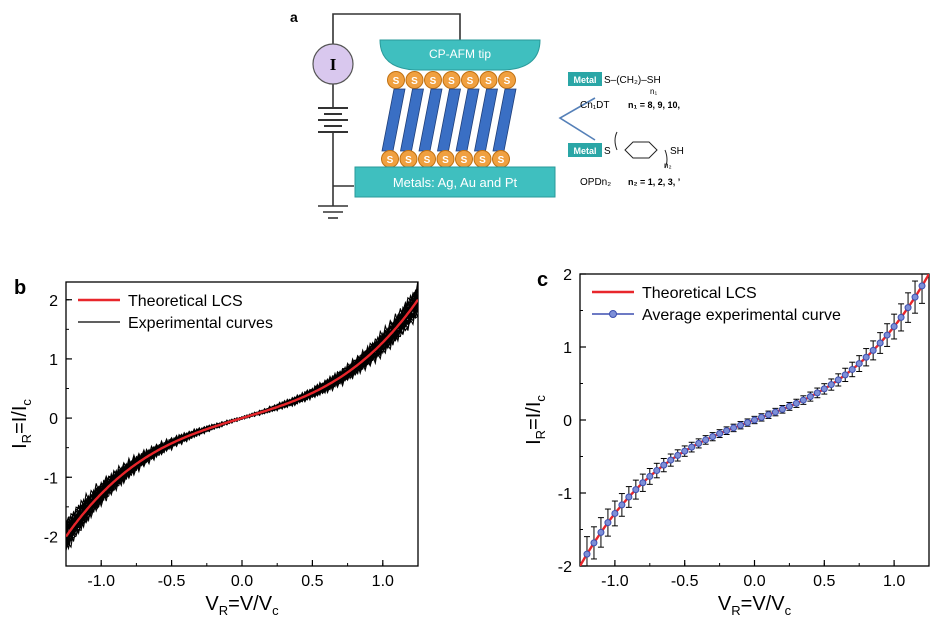 The image size is (933, 620). What do you see at coordinates (677, 151) in the screenshot?
I see `aryl-sh: SH` at bounding box center [677, 151].